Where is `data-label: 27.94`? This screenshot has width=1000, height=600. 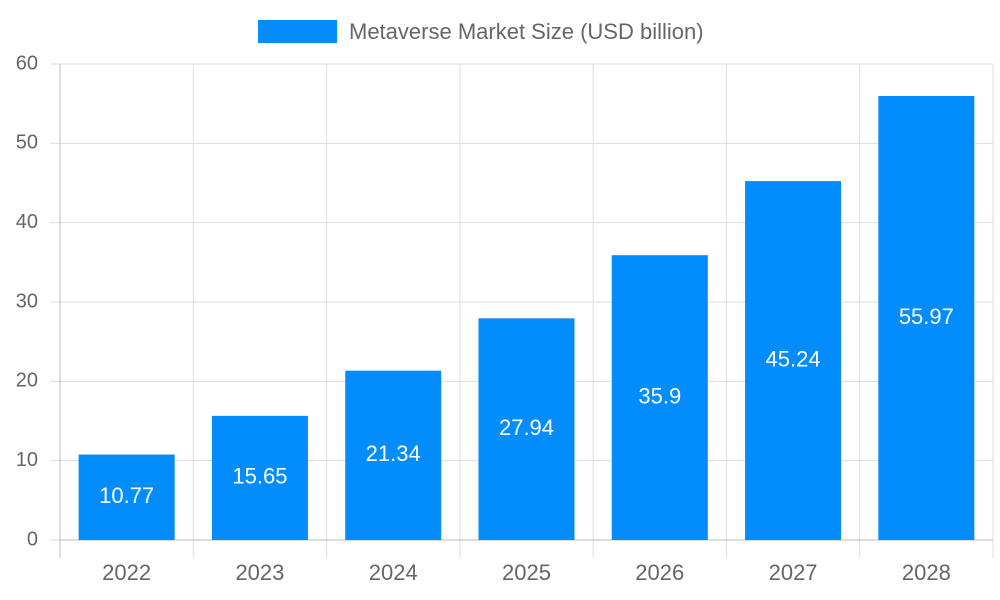
data-label: 27.94 is located at coordinates (526, 427).